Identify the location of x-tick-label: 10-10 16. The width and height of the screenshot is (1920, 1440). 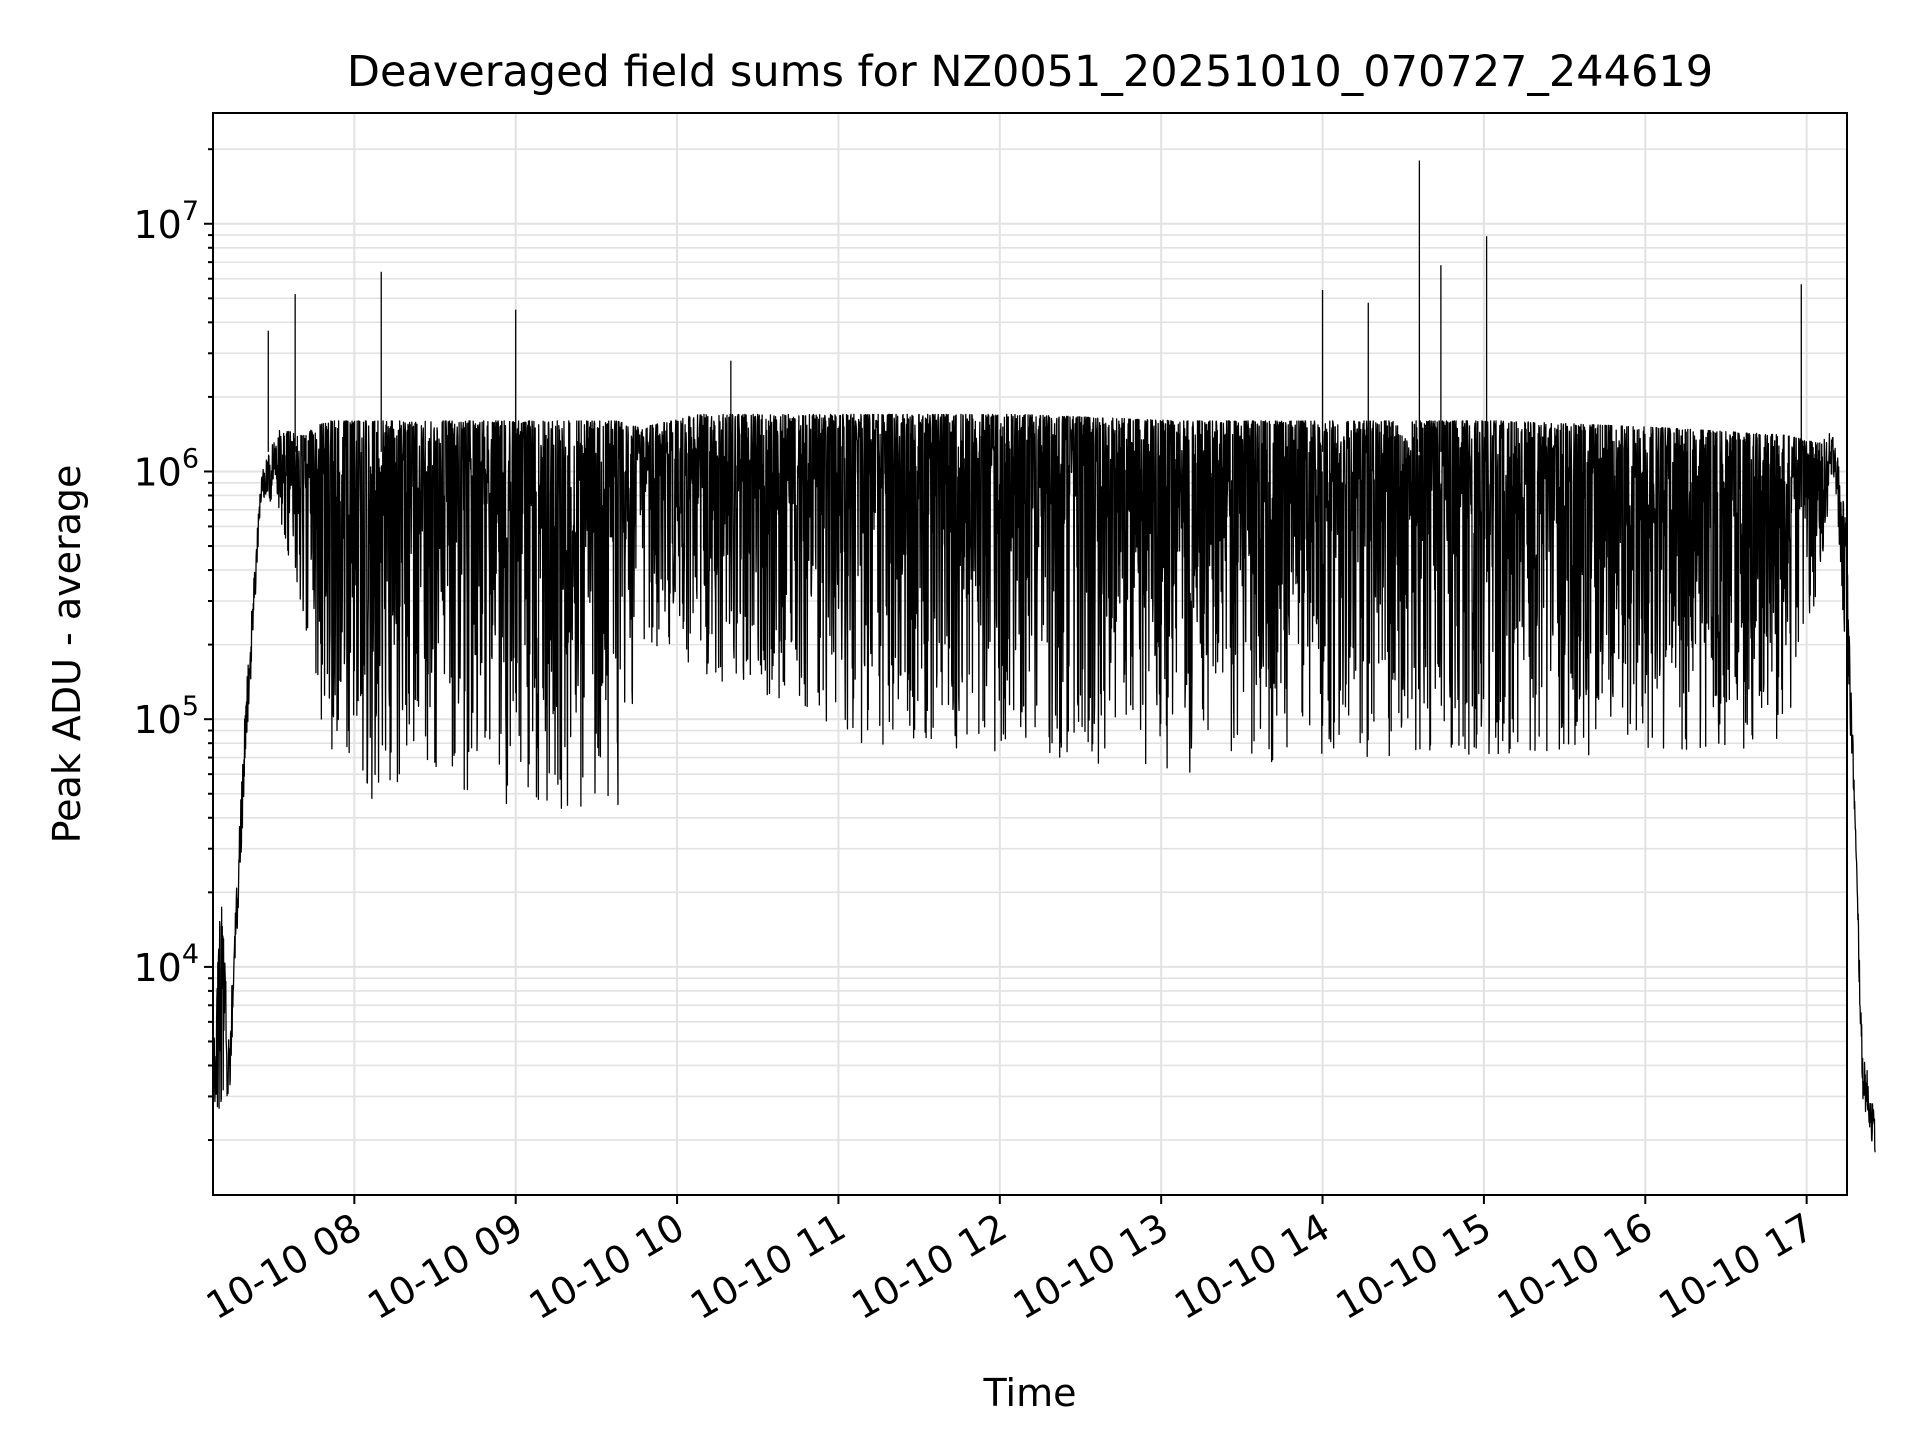
(1575, 1267).